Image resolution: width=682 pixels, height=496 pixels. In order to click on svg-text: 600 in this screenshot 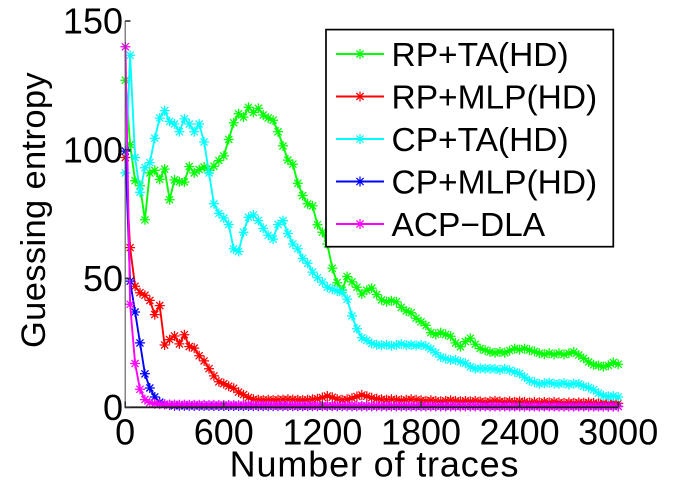, I will do `click(224, 432)`.